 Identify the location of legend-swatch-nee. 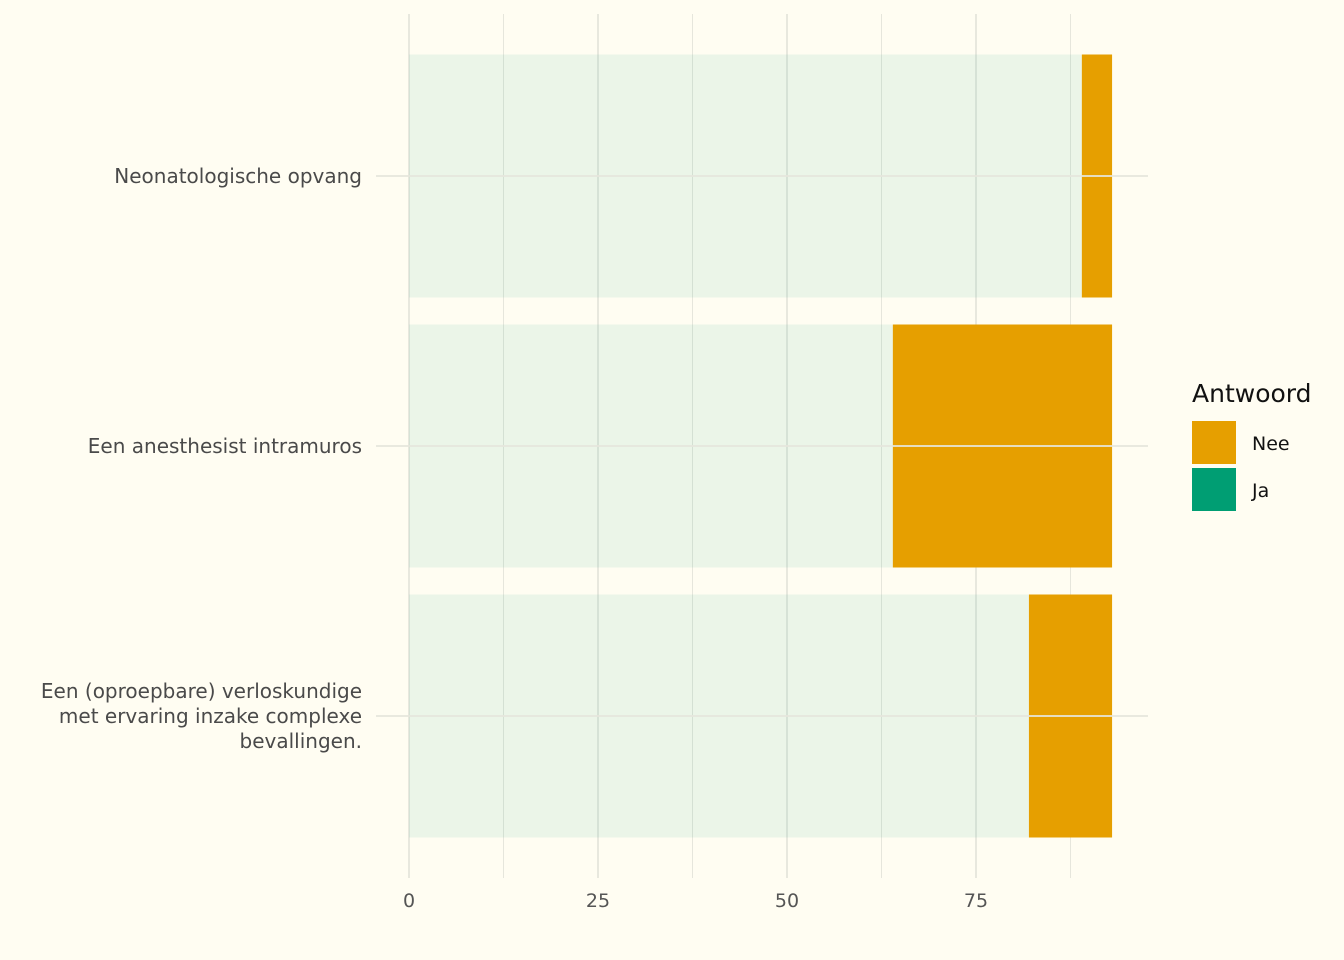
(1214, 442).